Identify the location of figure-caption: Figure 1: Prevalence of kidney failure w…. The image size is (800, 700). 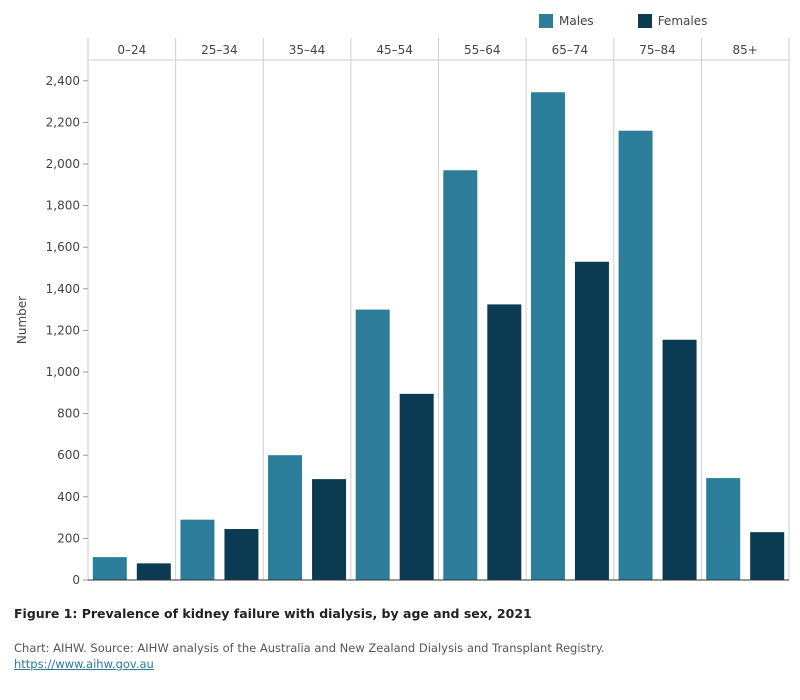
(273, 613).